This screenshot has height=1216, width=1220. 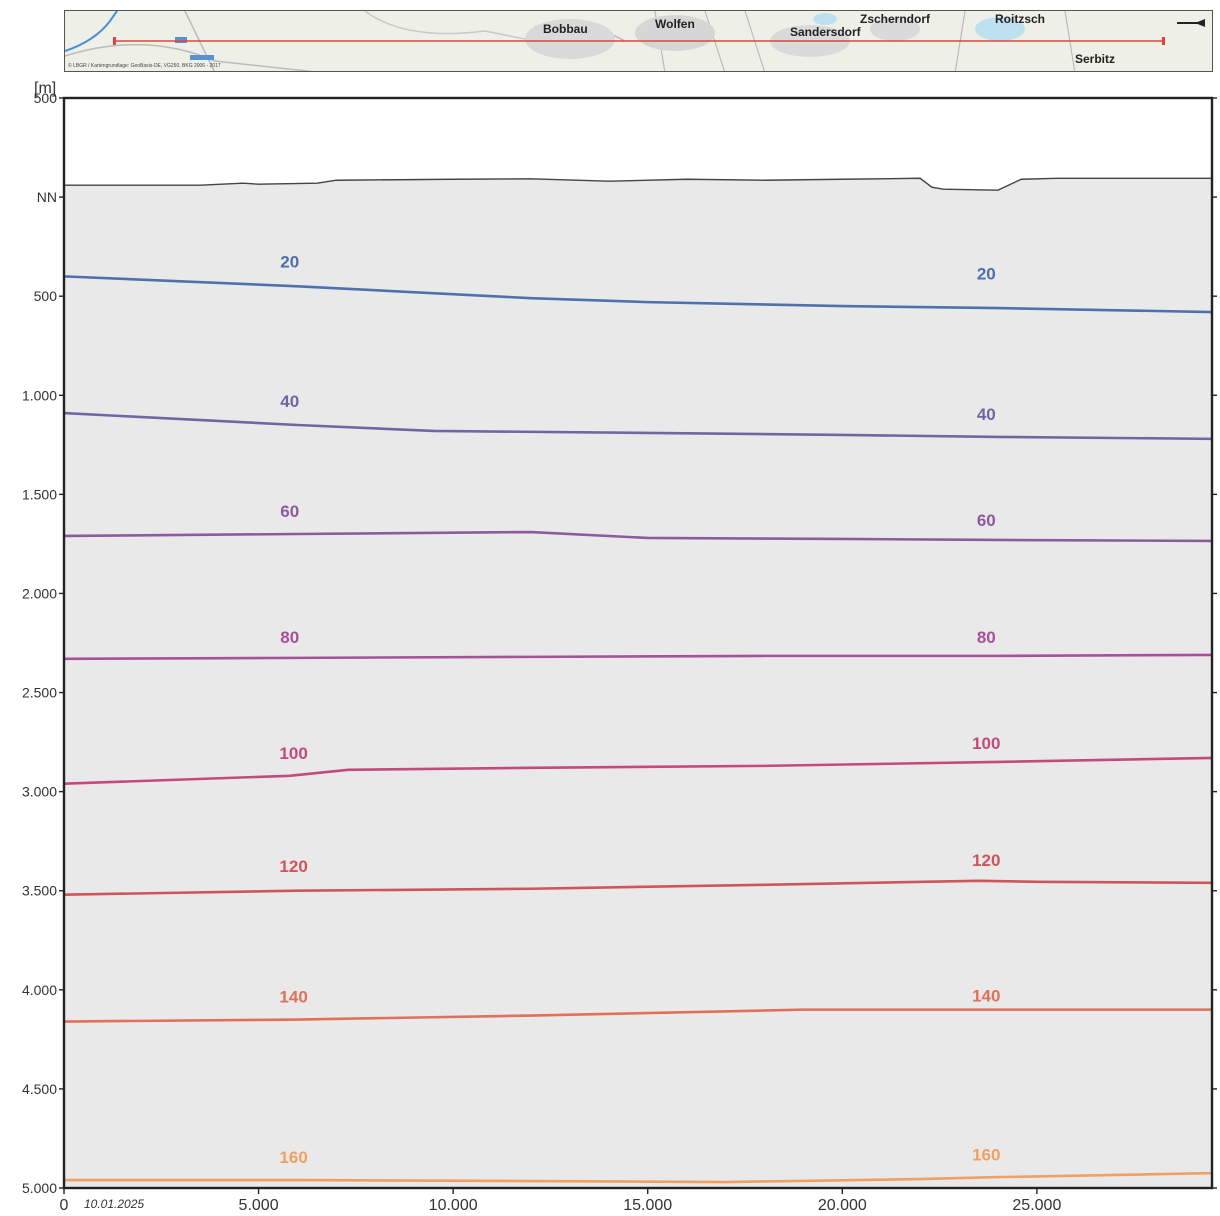 I want to click on y-tick-label-4: 1.500, so click(x=39, y=494).